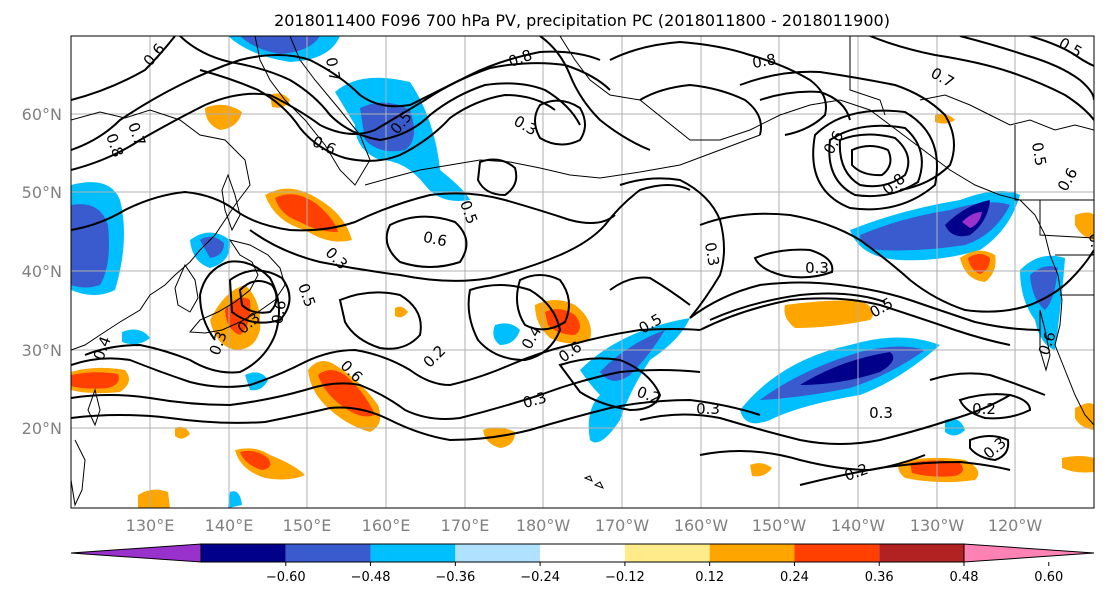 The width and height of the screenshot is (1105, 601). Describe the element at coordinates (709, 577) in the screenshot. I see `colorbar-tick-label: 0.12` at that location.